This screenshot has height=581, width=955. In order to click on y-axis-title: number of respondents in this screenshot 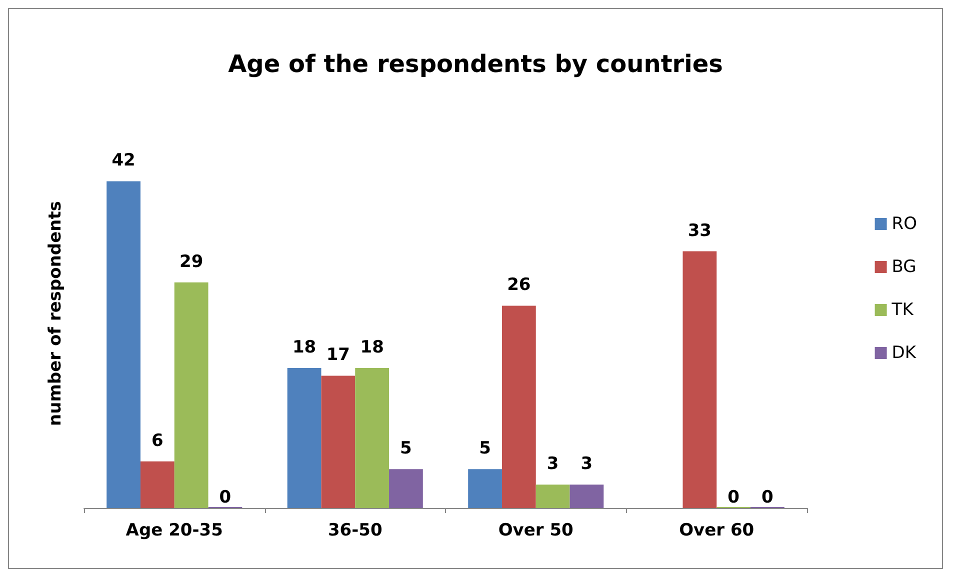, I will do `click(56, 313)`.